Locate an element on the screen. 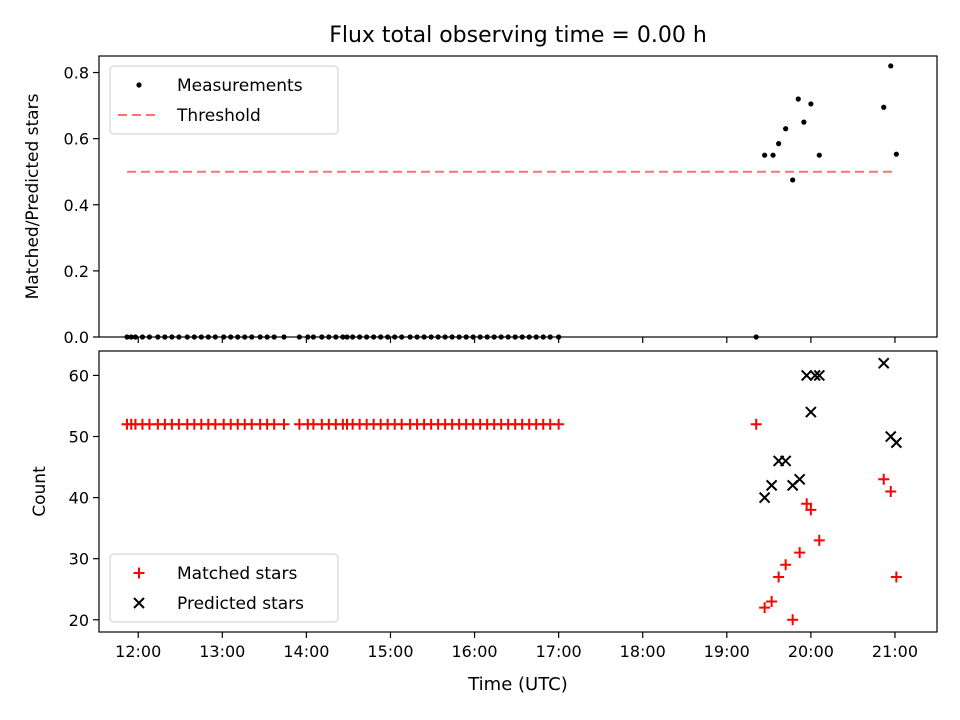  legend: Matched stars Predicted stars is located at coordinates (224, 588).